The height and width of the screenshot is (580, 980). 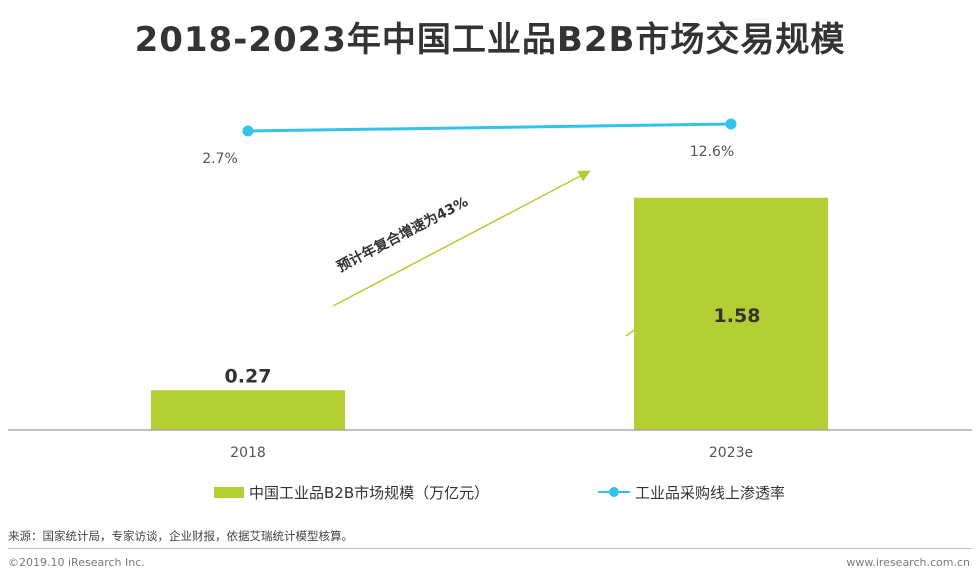 I want to click on penetration-label: 2.7%, so click(x=220, y=159).